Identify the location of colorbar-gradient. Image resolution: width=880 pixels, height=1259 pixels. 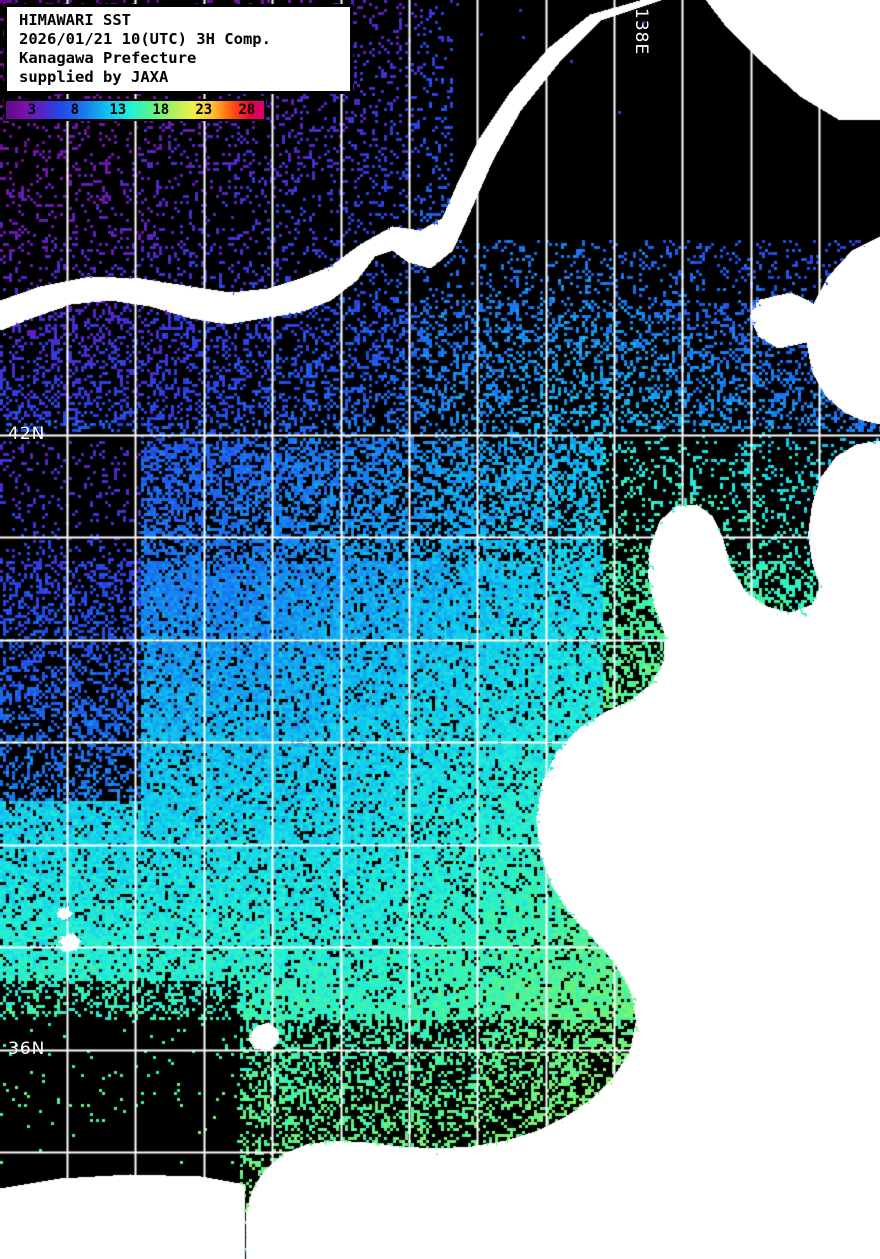
(135, 110).